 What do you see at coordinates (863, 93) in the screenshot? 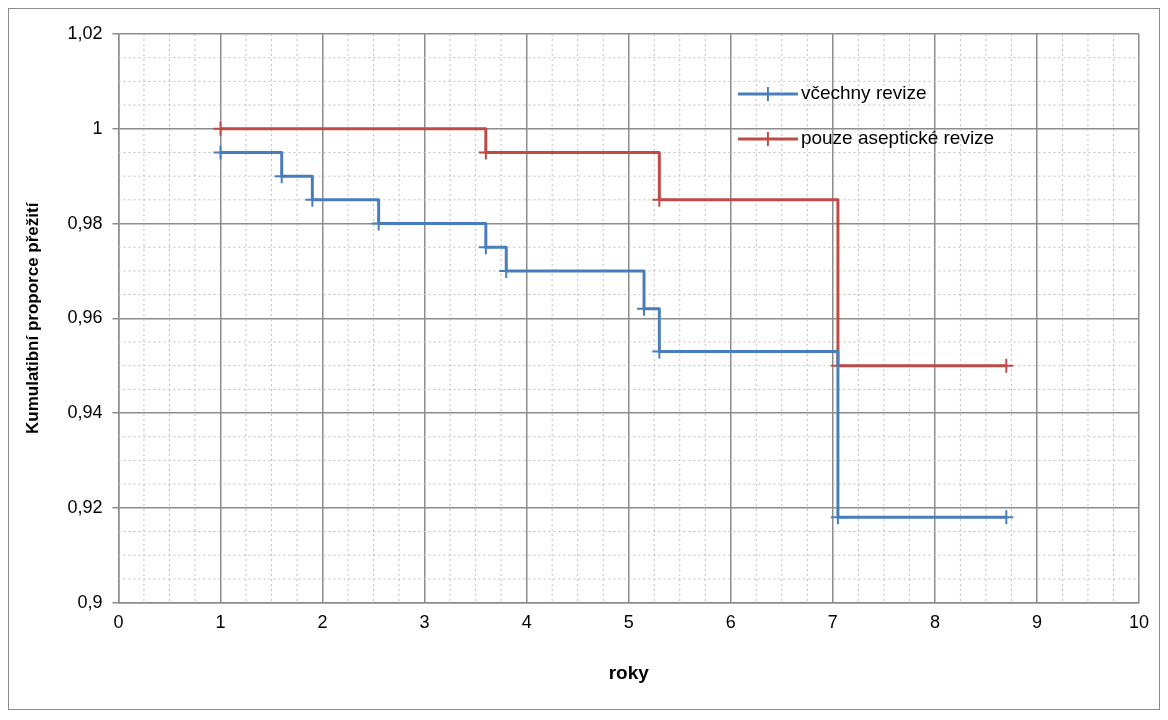
I see `legend-label: včechny revize` at bounding box center [863, 93].